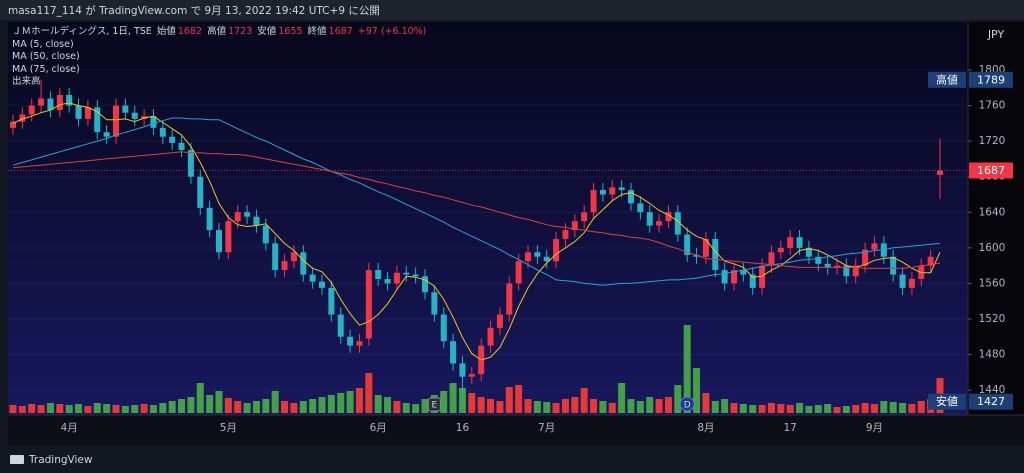 This screenshot has height=473, width=1024. I want to click on y-tick-label: 1440, so click(992, 390).